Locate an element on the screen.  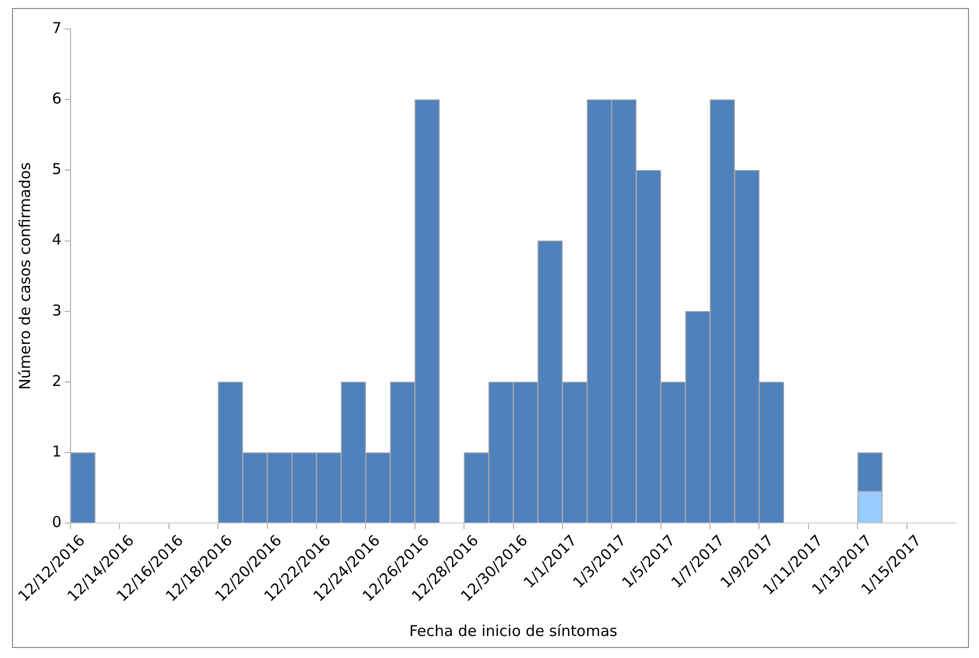
y-tick-label: 6 is located at coordinates (57, 98).